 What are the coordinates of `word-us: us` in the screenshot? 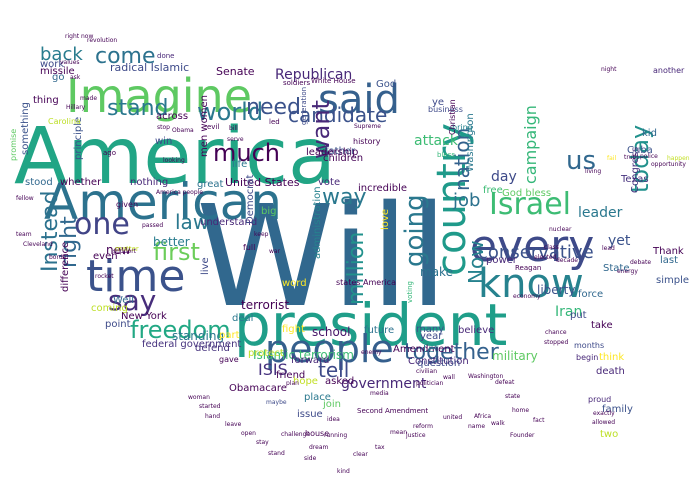 It's located at (581, 161).